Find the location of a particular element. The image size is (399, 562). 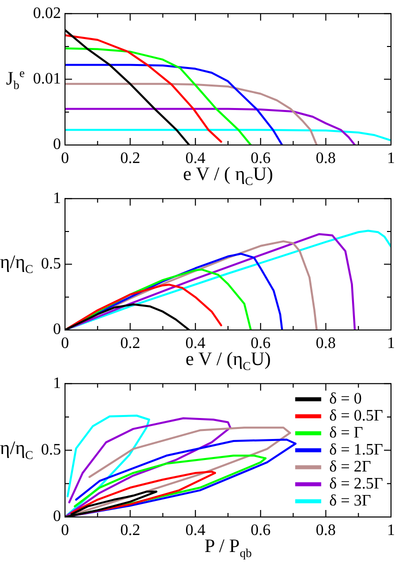

legend-label: δ = 1.5Γ is located at coordinates (356, 450).